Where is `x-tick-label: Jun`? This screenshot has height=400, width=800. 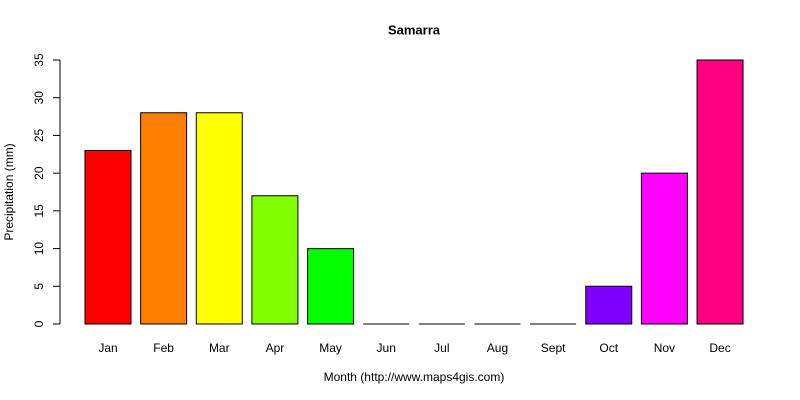
x-tick-label: Jun is located at coordinates (386, 348).